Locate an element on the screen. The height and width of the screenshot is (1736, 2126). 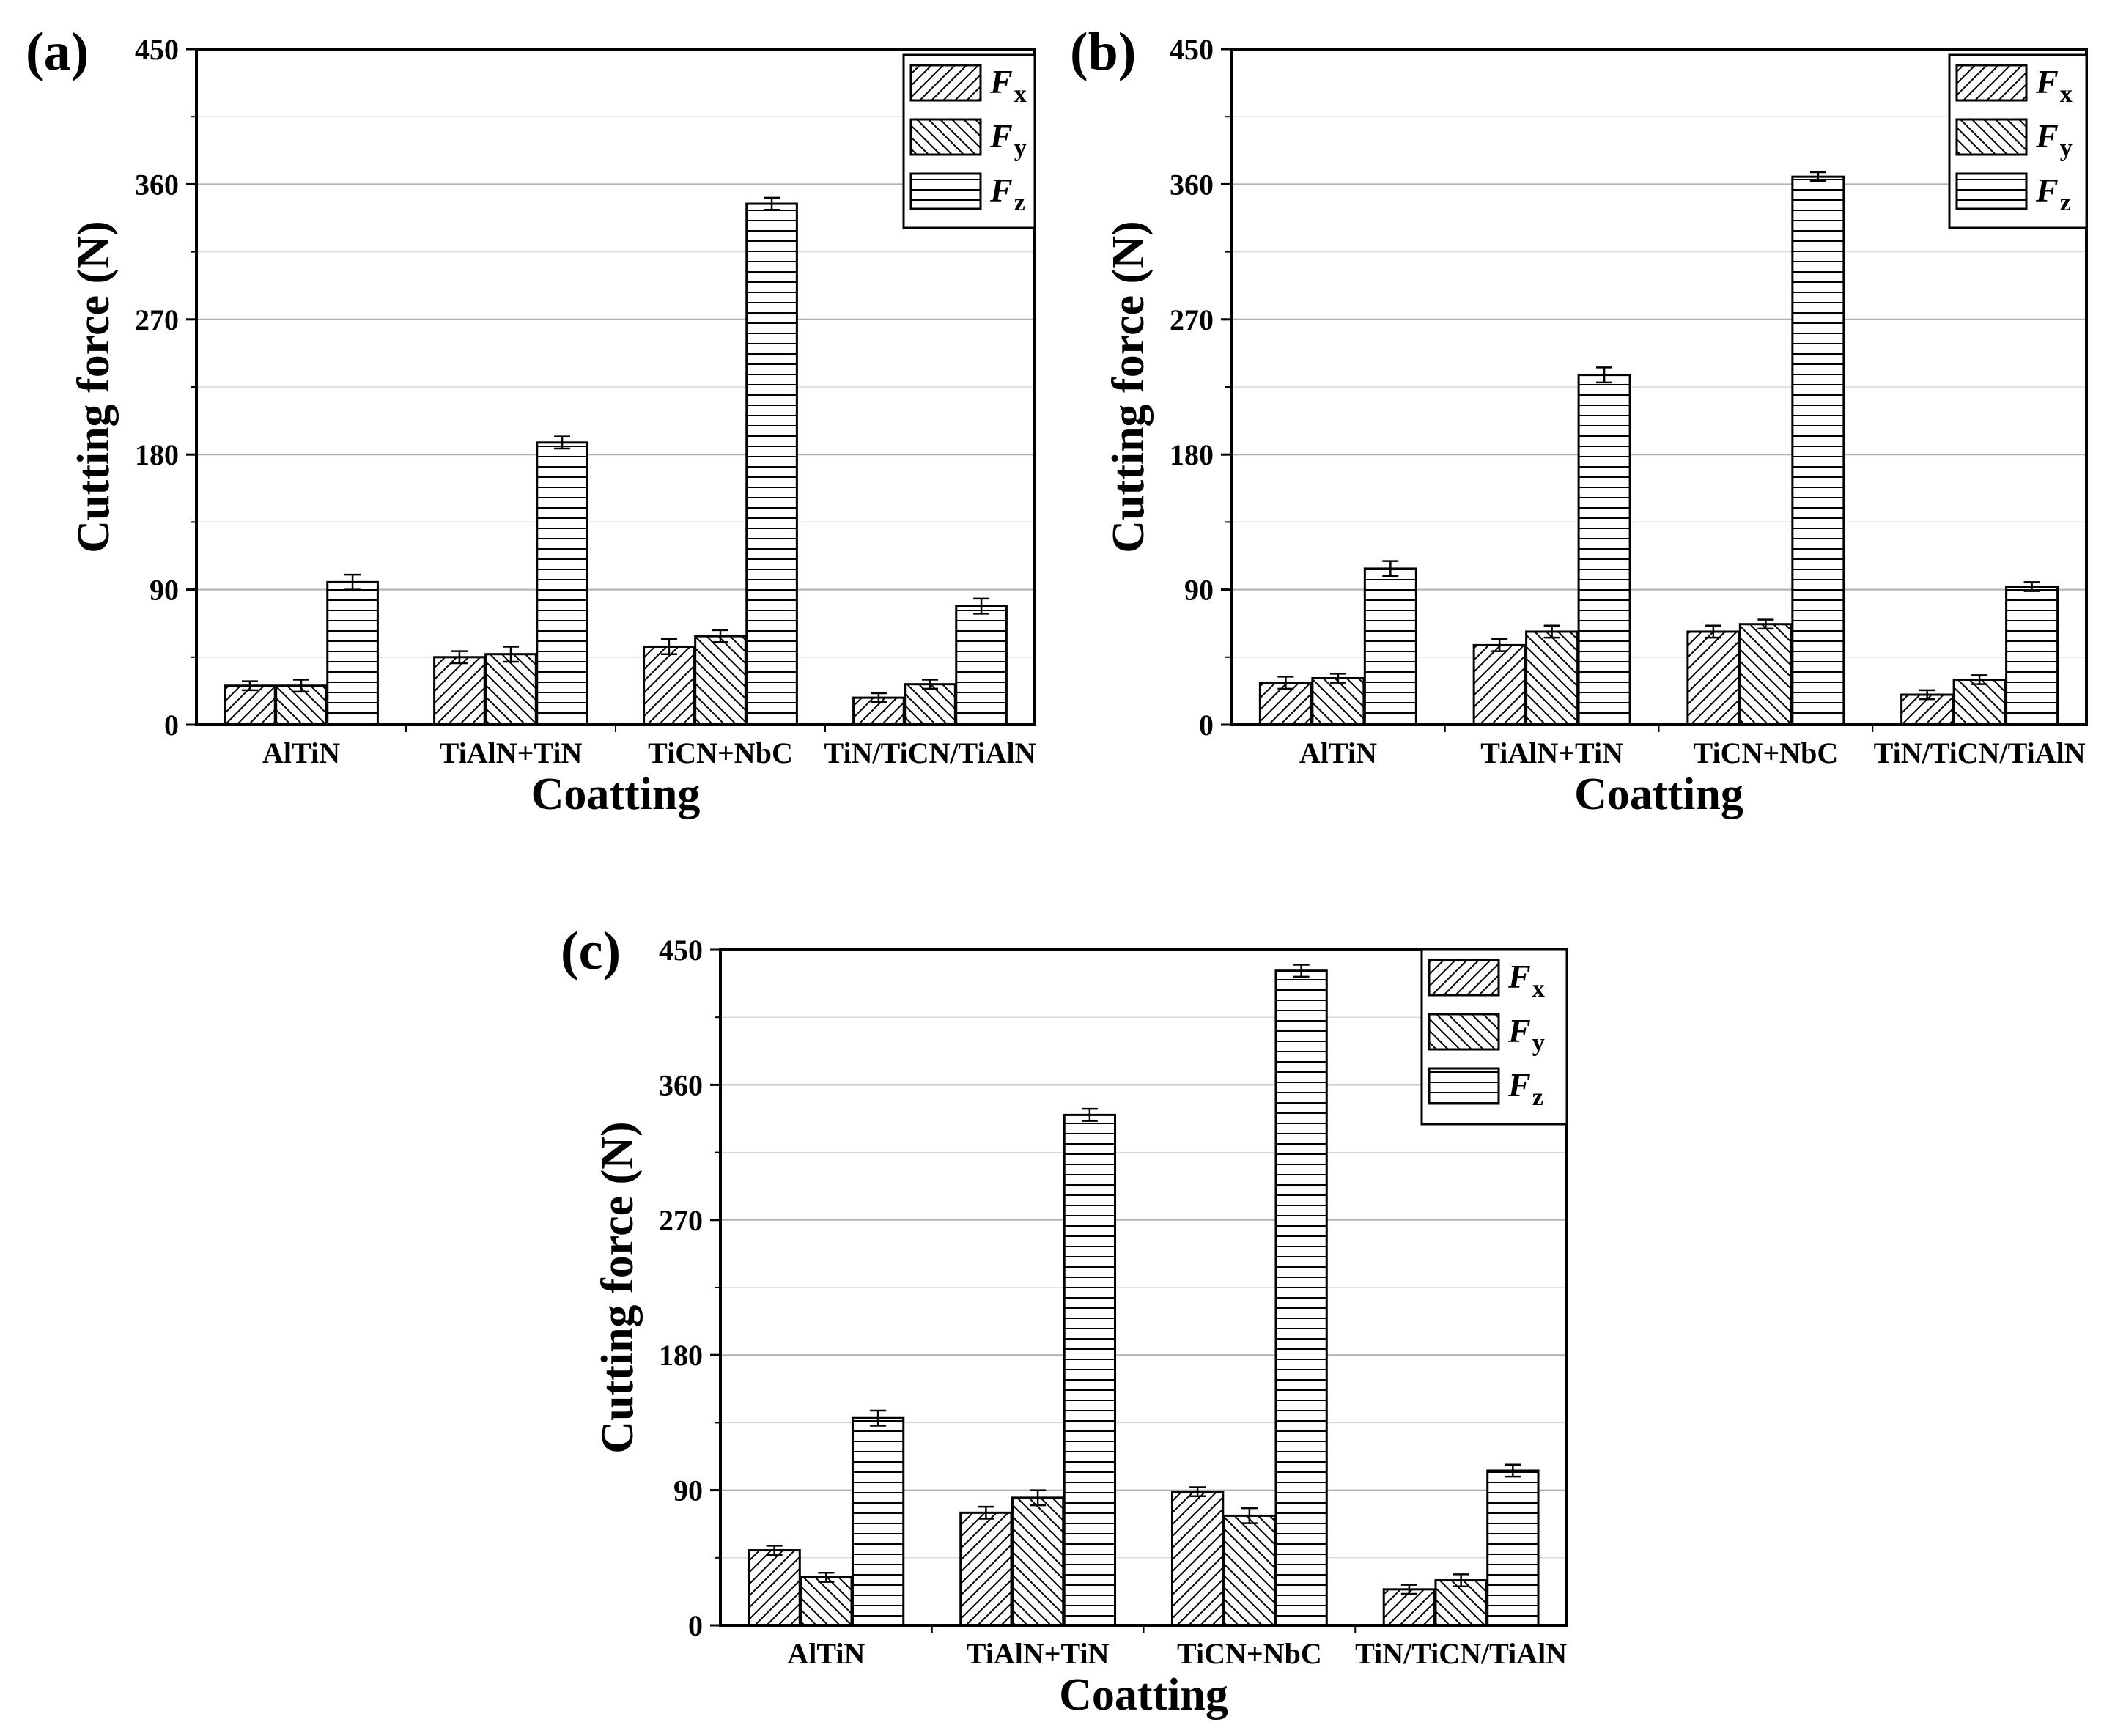
panel-label: (a) is located at coordinates (58, 52).